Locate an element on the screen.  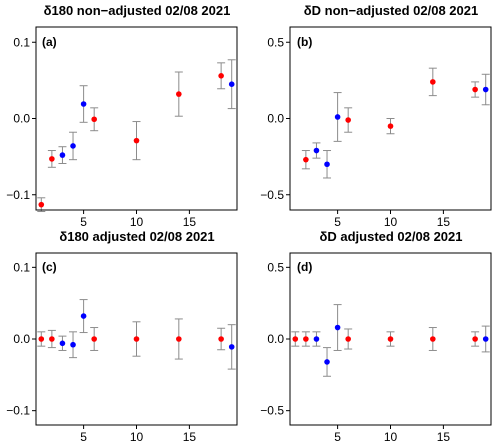
panel-a-ytick-label: −0.1 is located at coordinates (18, 195).